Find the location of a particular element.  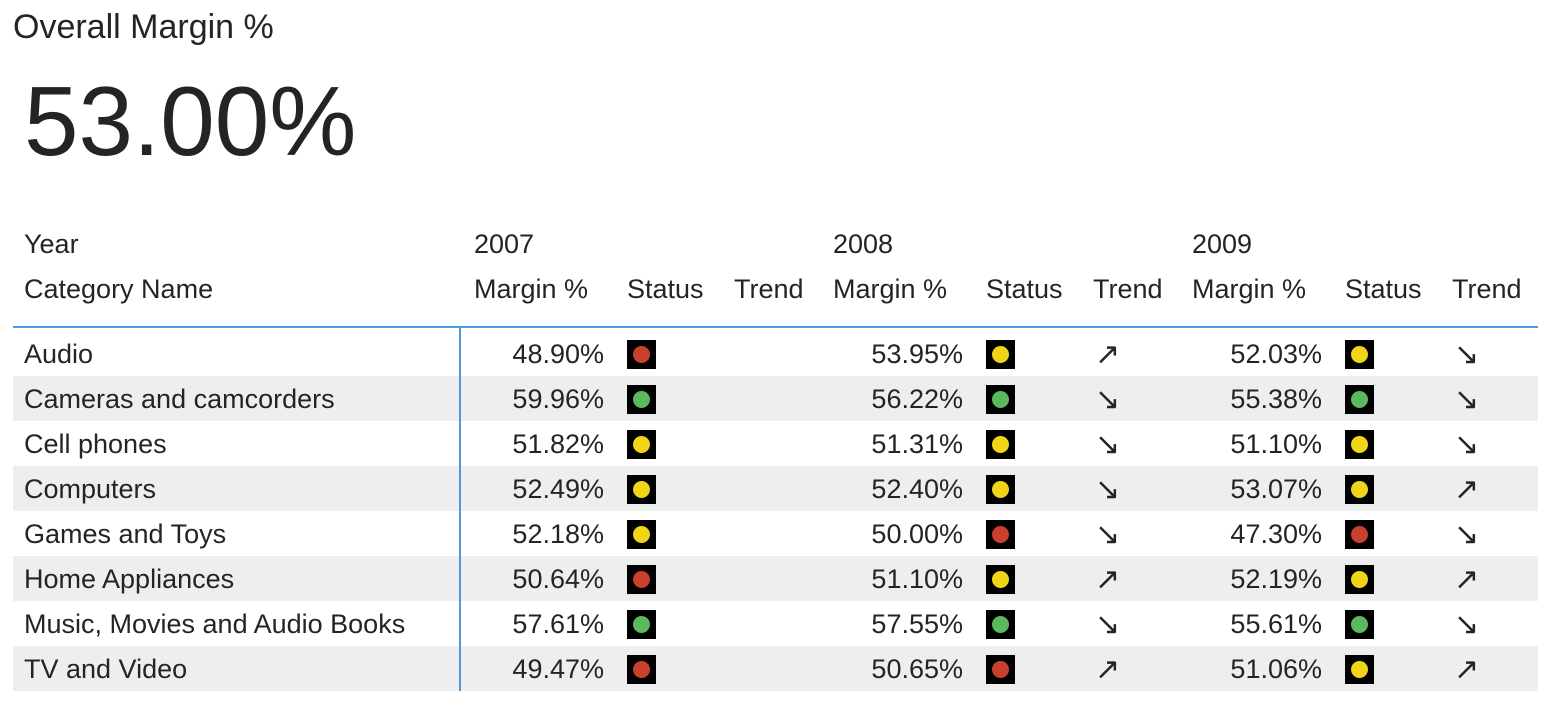

margin: 57.61% is located at coordinates (558, 623).